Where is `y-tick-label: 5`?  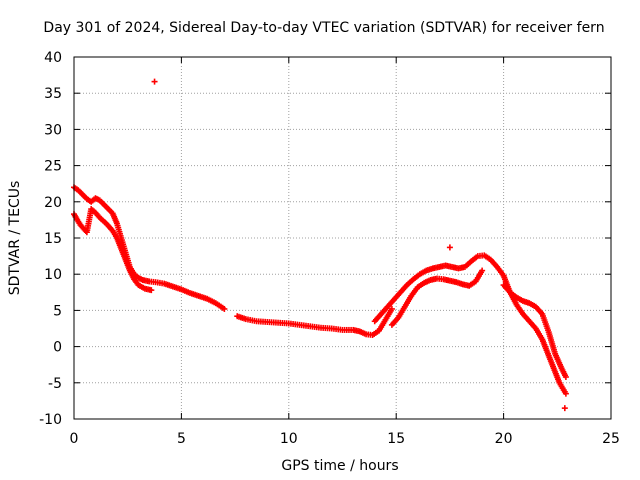 y-tick-label: 5 is located at coordinates (57, 311).